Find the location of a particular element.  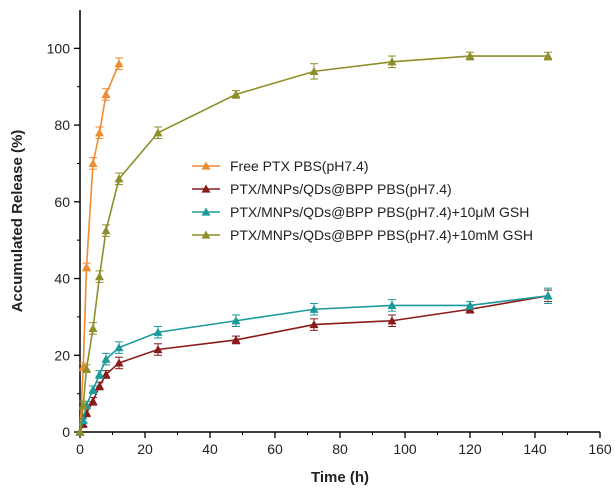

x-tick-label: 60 is located at coordinates (275, 449).